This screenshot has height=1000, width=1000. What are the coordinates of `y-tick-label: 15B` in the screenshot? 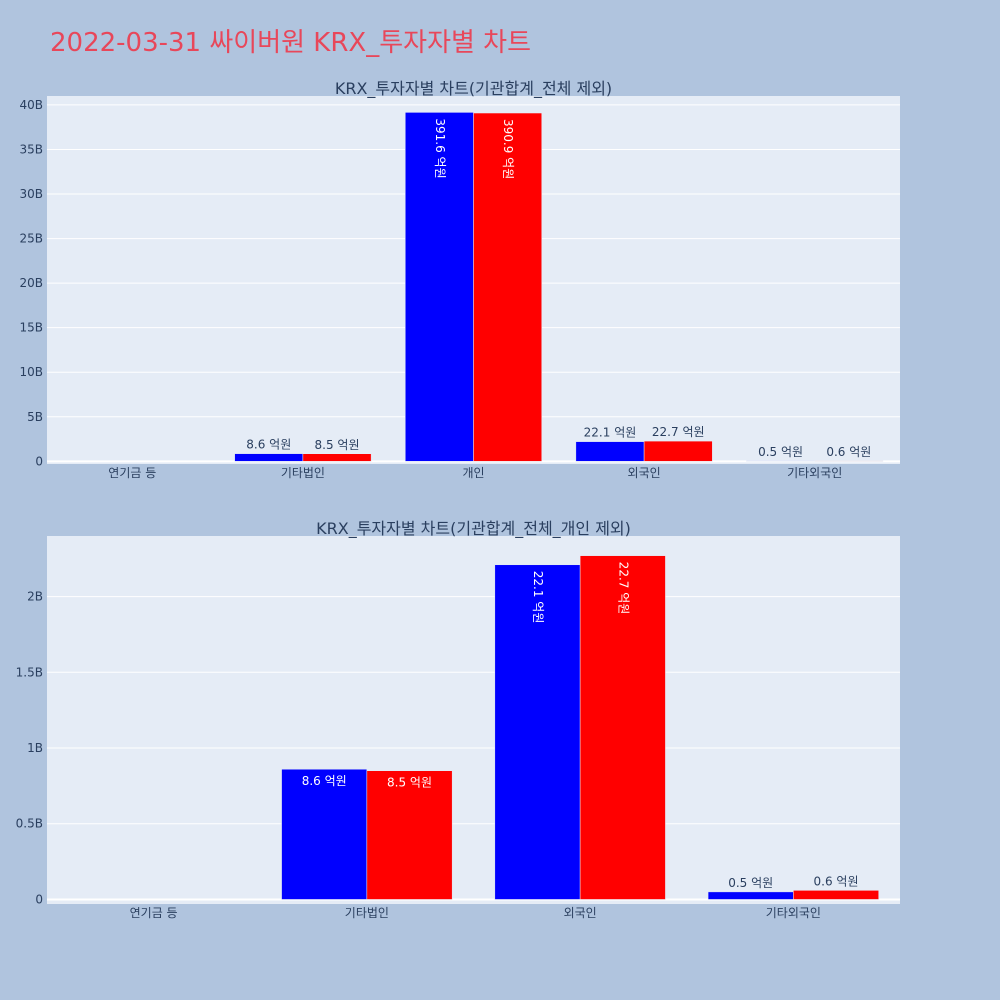 It's located at (31, 328).